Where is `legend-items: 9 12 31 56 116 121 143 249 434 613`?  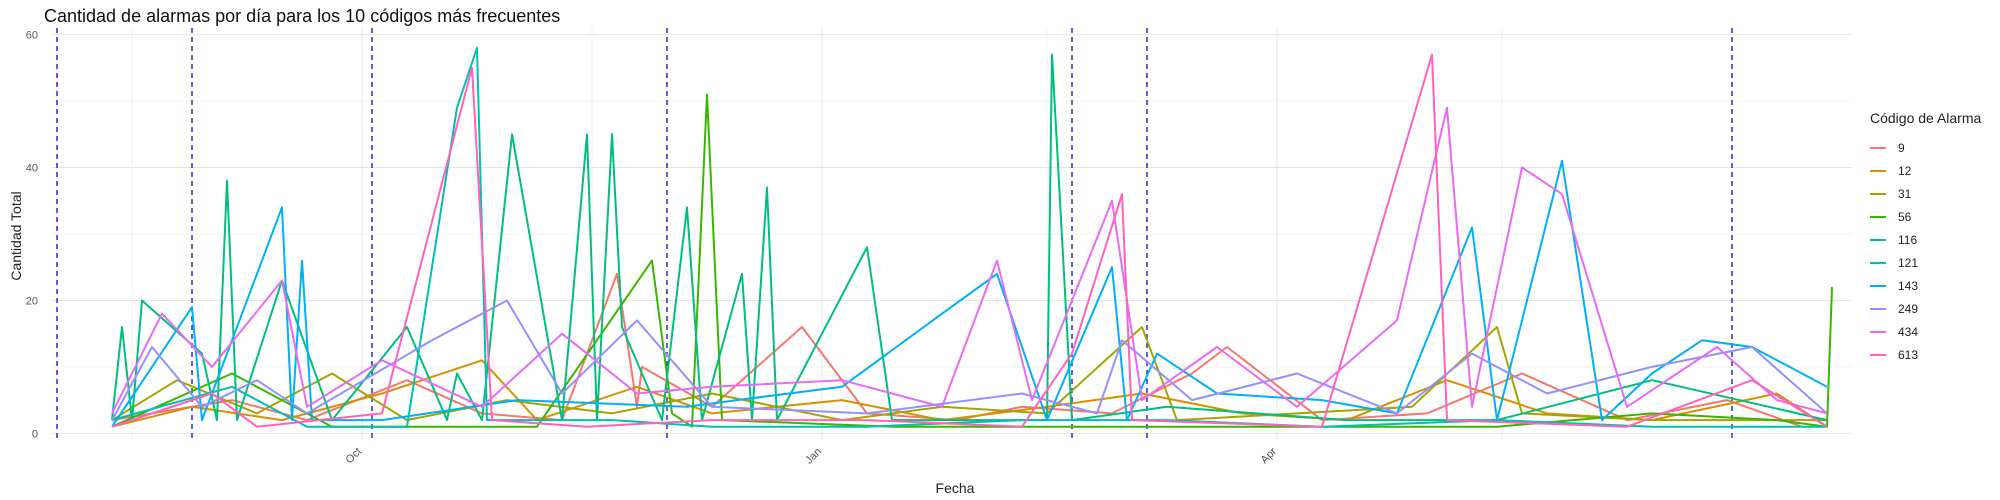
legend-items: 9 12 31 56 116 121 143 249 434 613 is located at coordinates (1925, 251).